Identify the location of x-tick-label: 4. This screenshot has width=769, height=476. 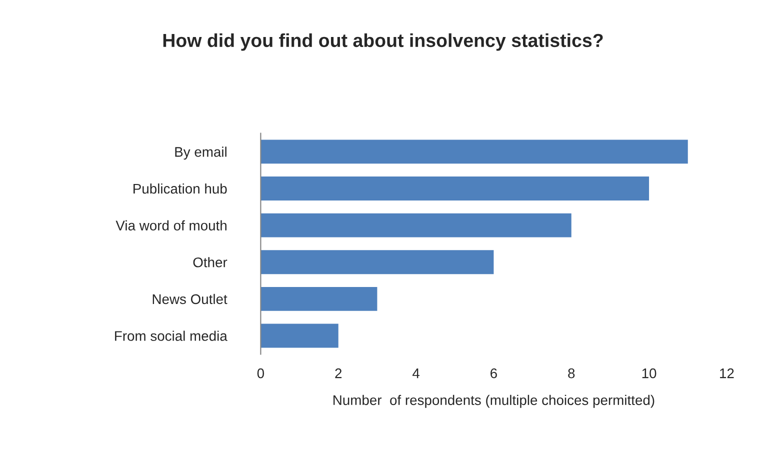
(416, 373).